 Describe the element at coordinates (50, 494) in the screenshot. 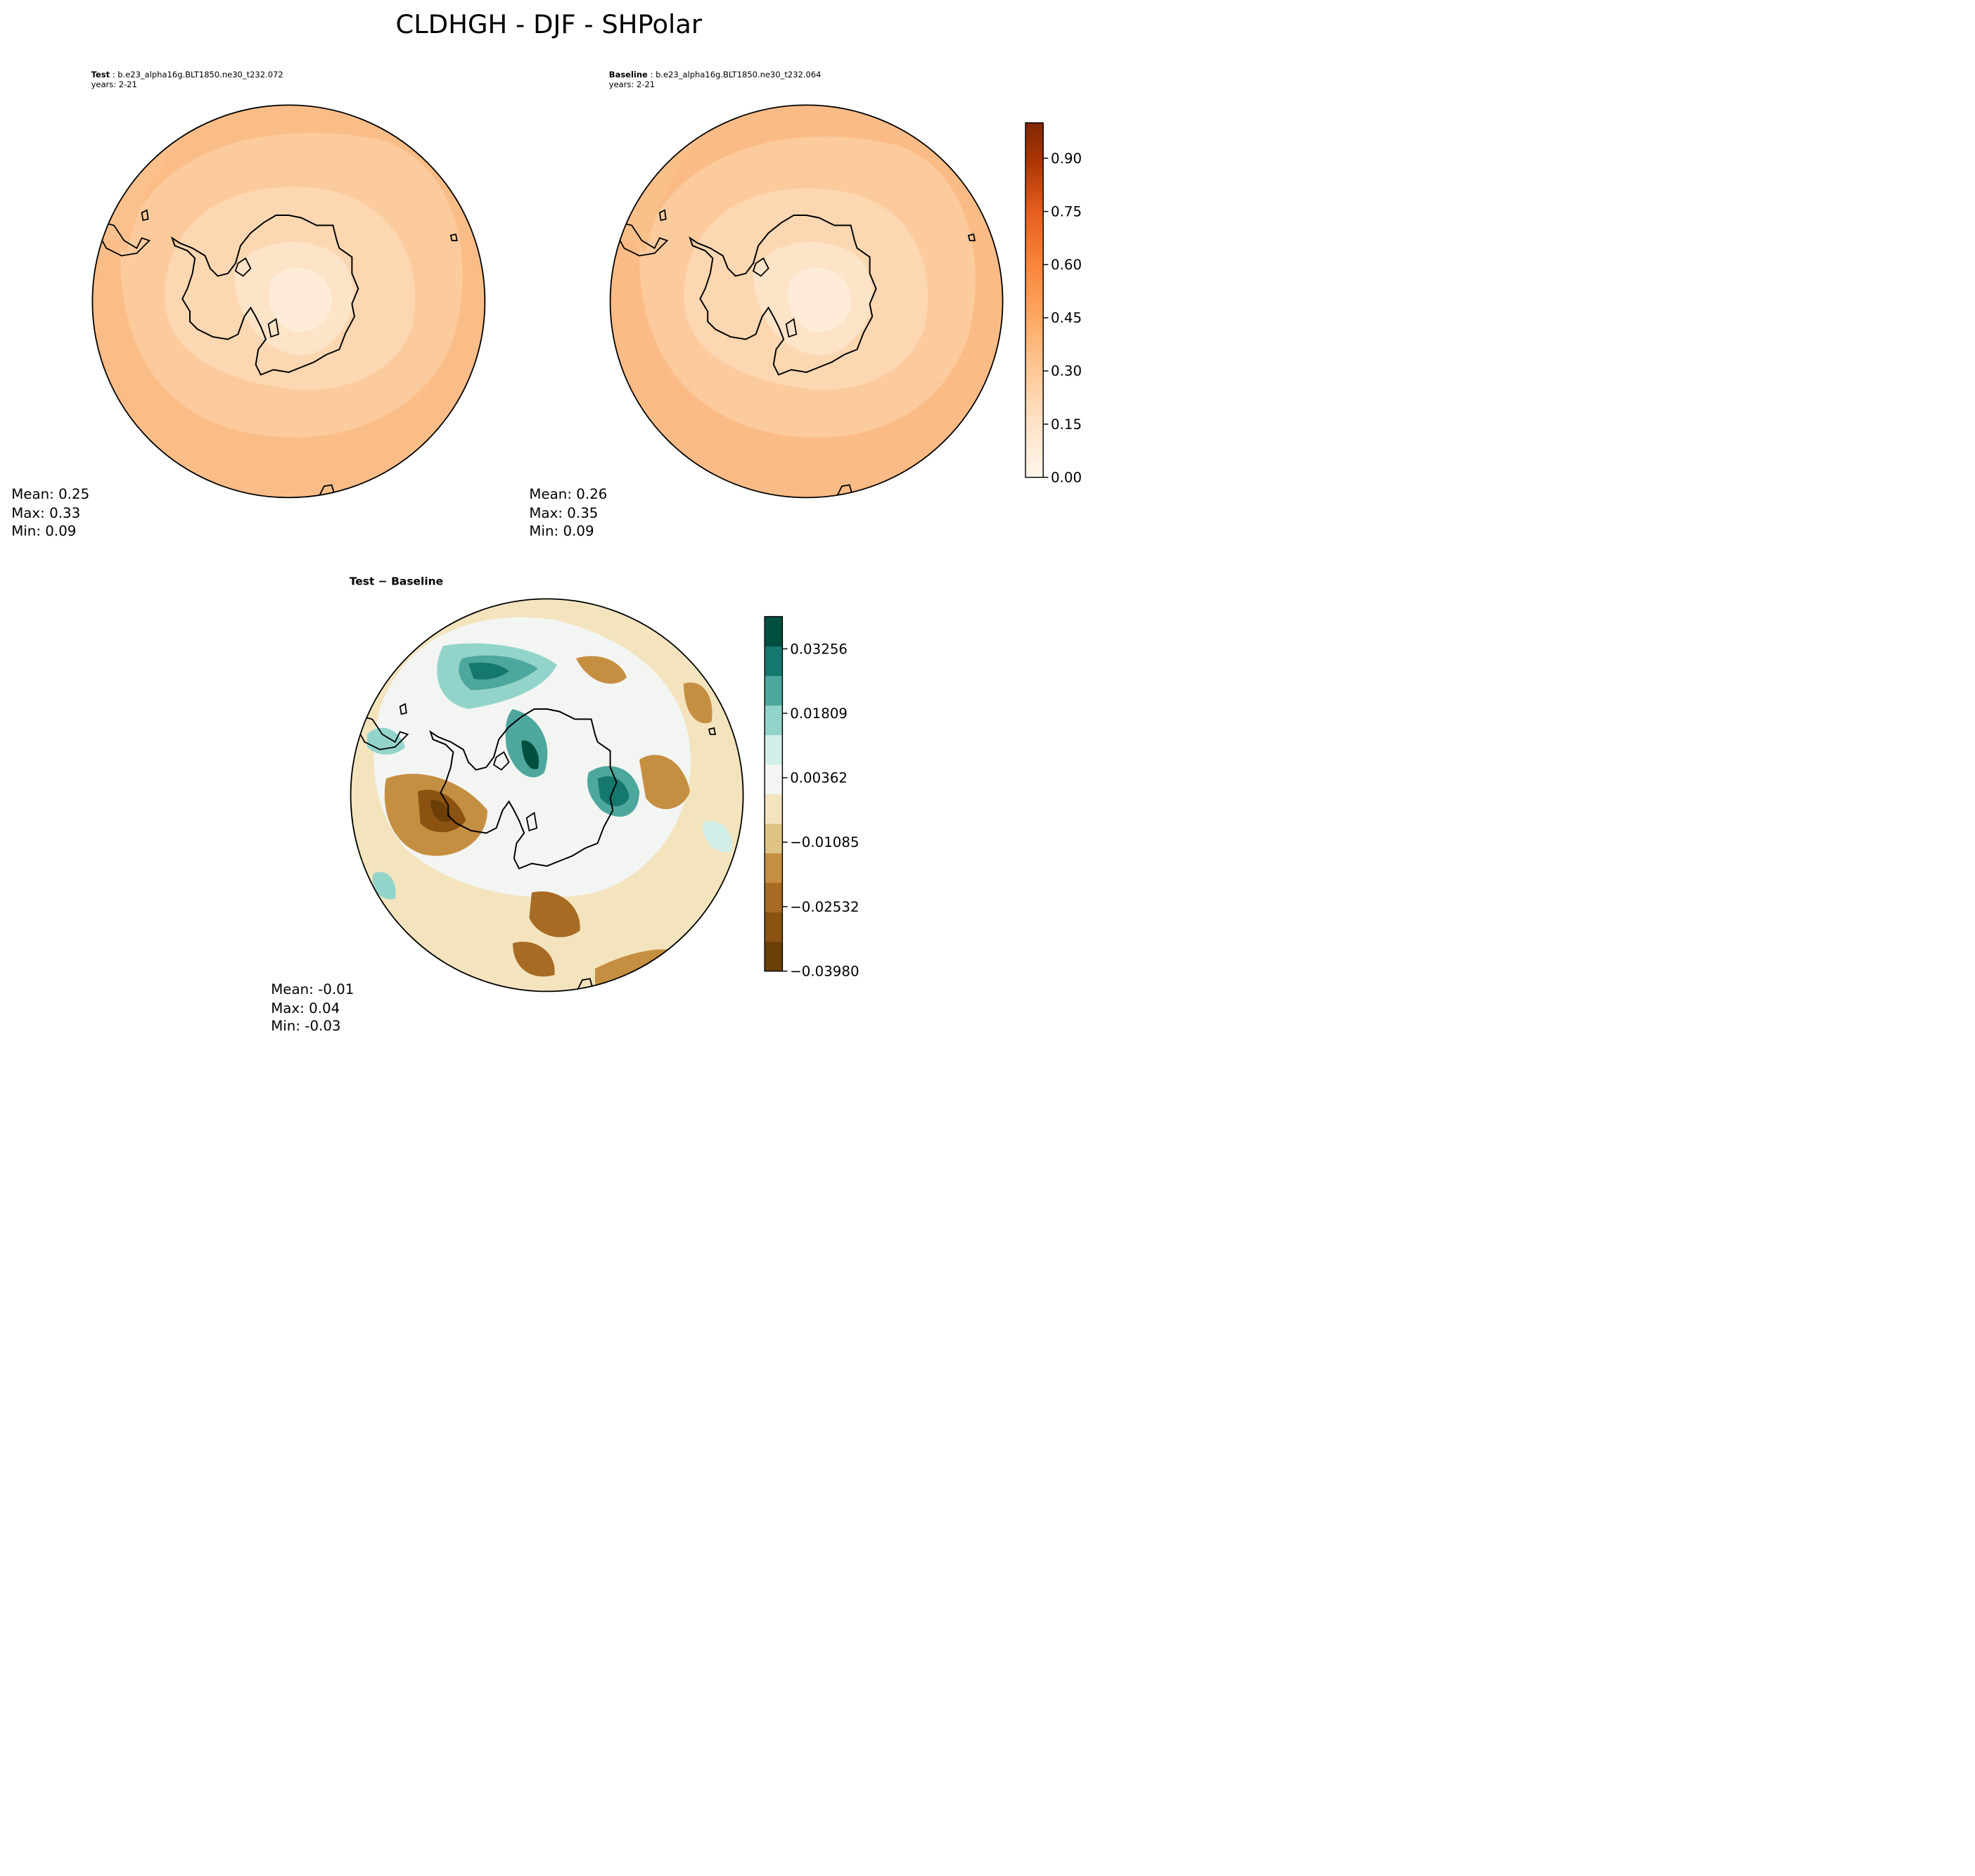

I see `test-mean: Mean: 0.25` at that location.